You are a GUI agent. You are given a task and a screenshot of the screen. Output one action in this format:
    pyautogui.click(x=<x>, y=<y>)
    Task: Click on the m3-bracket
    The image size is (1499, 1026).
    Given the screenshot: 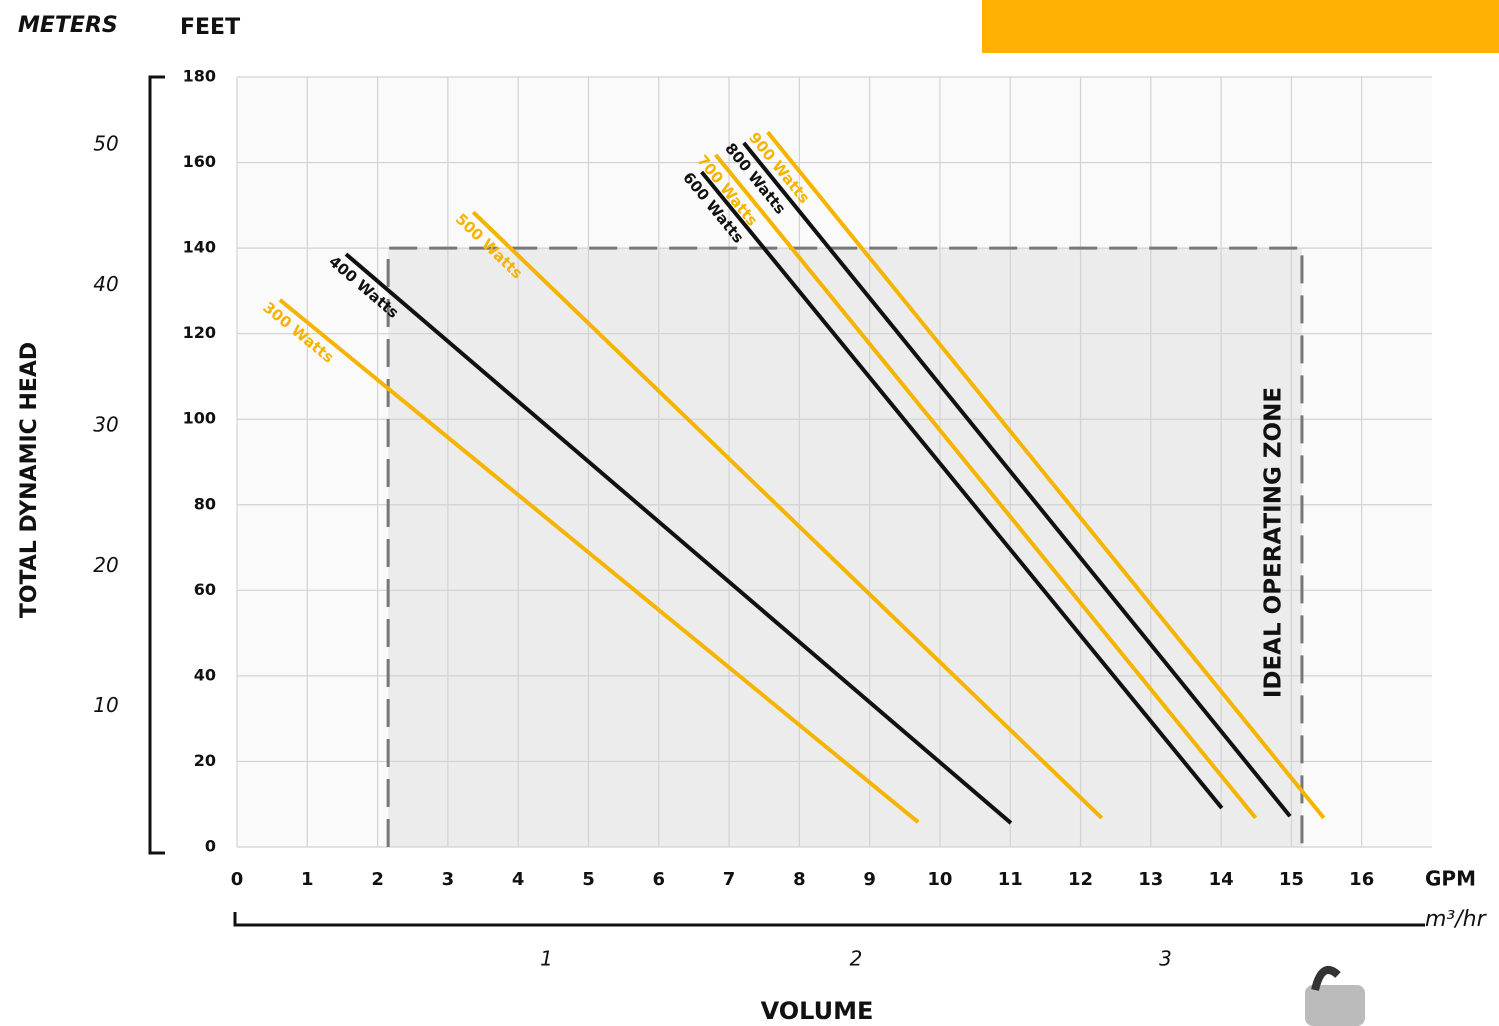 What is the action you would take?
    pyautogui.click(x=829, y=919)
    